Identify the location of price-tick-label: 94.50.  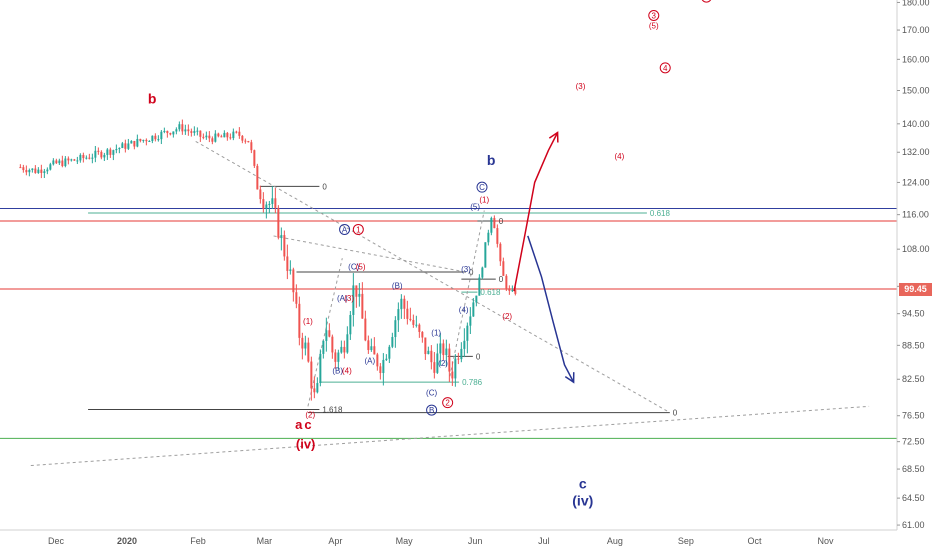
(913, 314).